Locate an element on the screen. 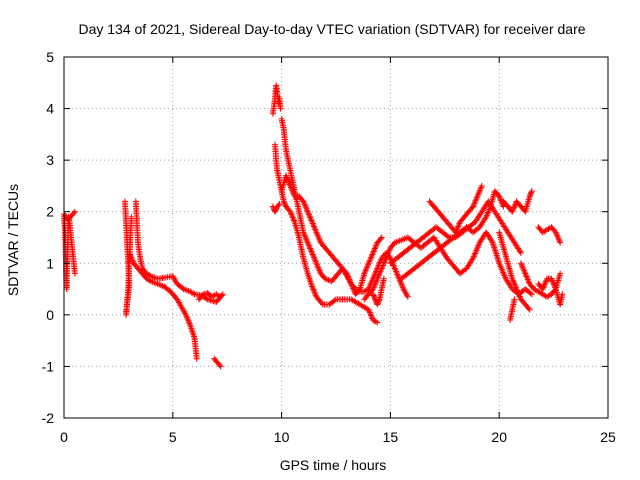  y-tick-label: 5 is located at coordinates (50, 57).